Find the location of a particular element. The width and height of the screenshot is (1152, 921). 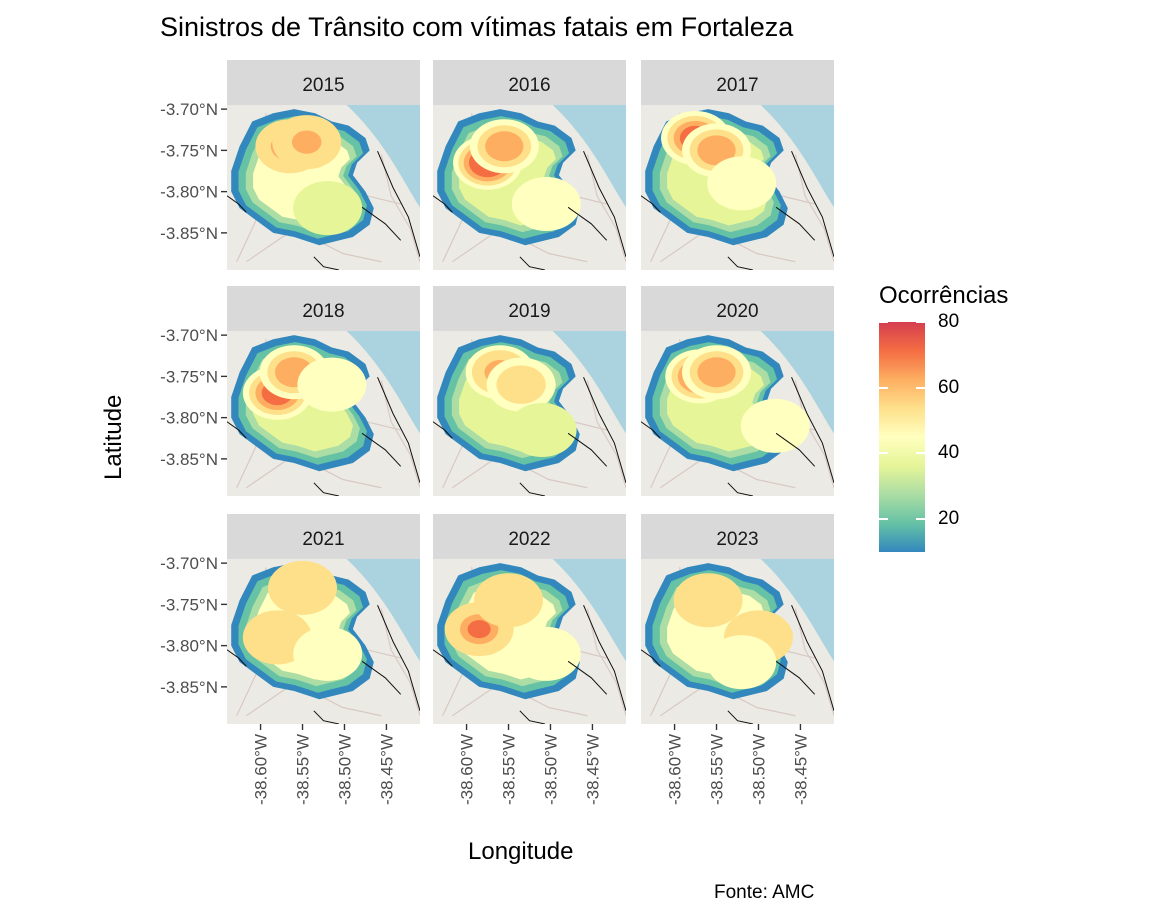

facet-label: 2016 is located at coordinates (529, 85).